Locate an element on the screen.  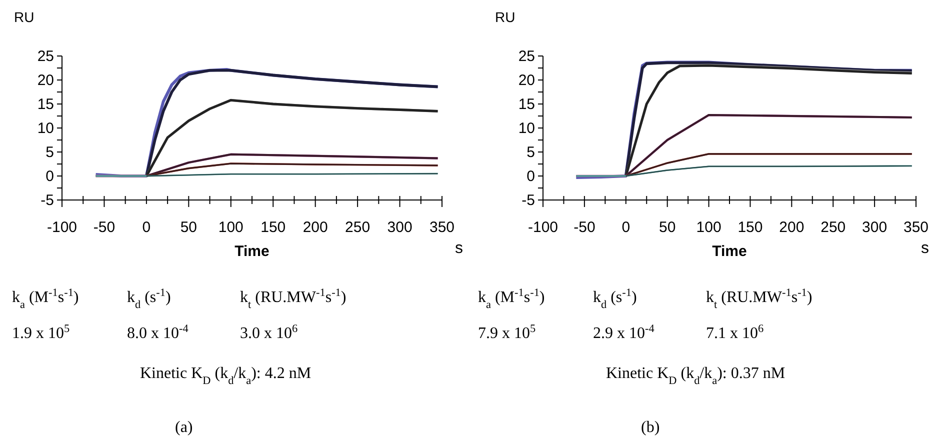
text: 7.1 x 10$^{6}$ is located at coordinates (735, 332).